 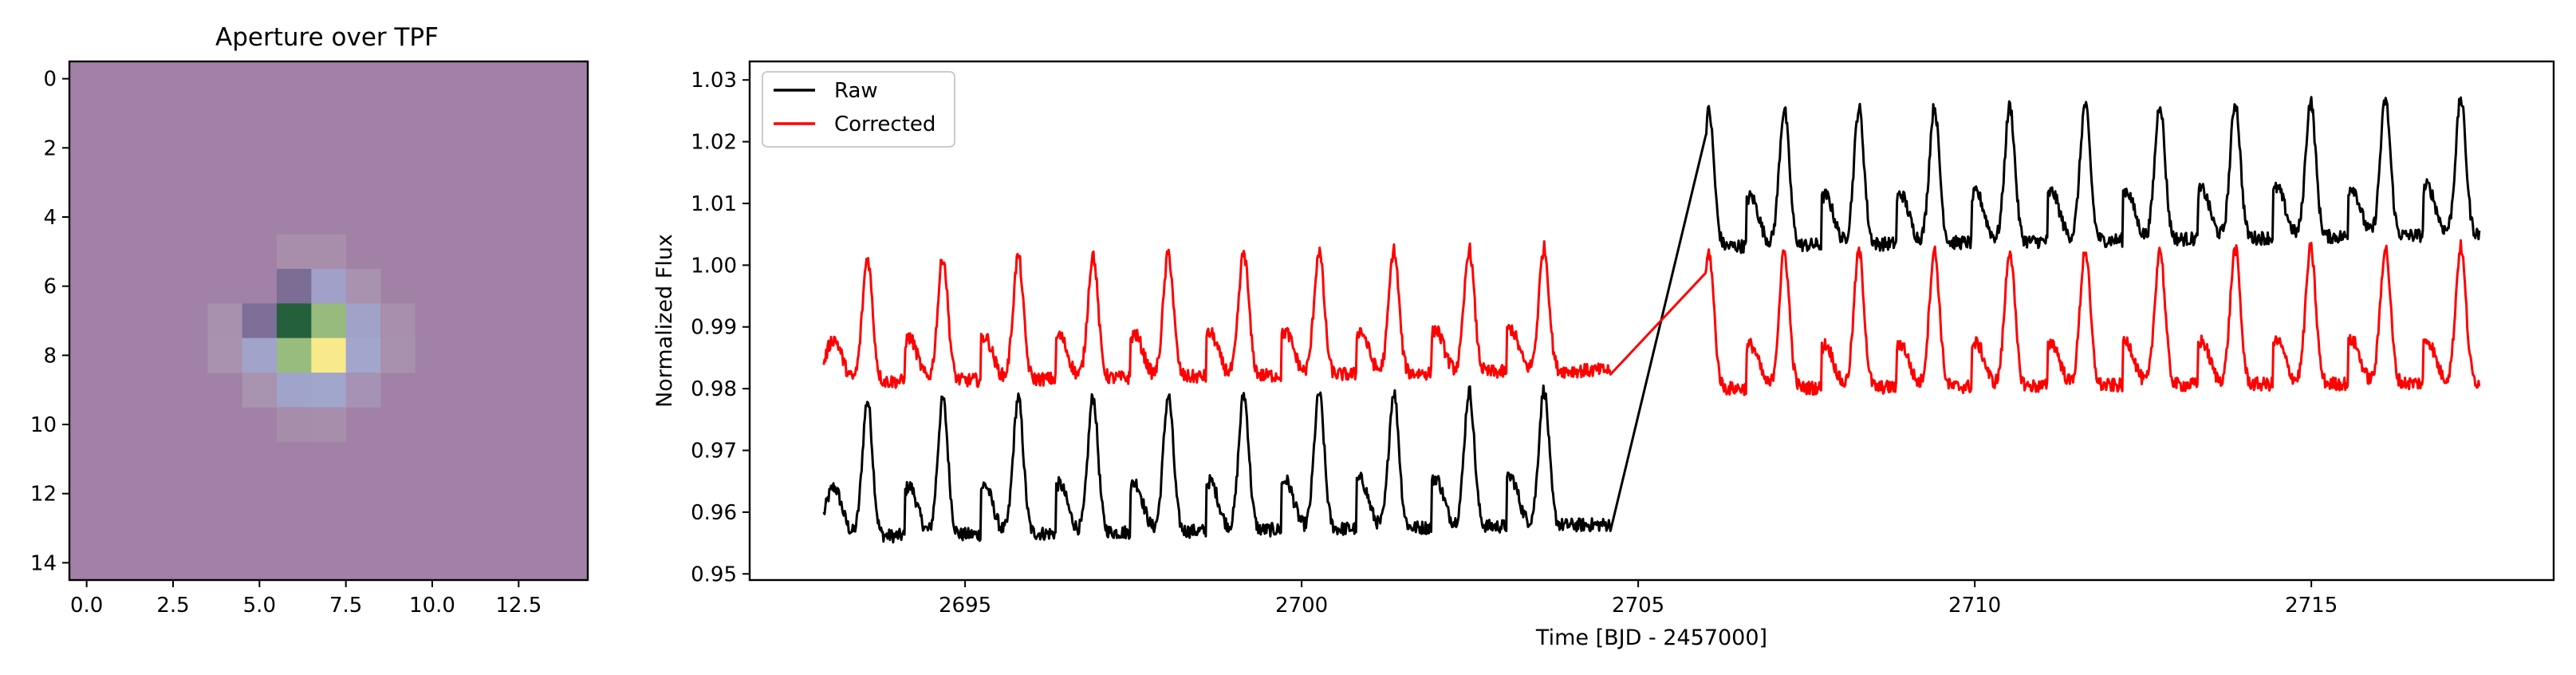 I want to click on lightcurve-y-tick-label: 1.02, so click(x=714, y=143).